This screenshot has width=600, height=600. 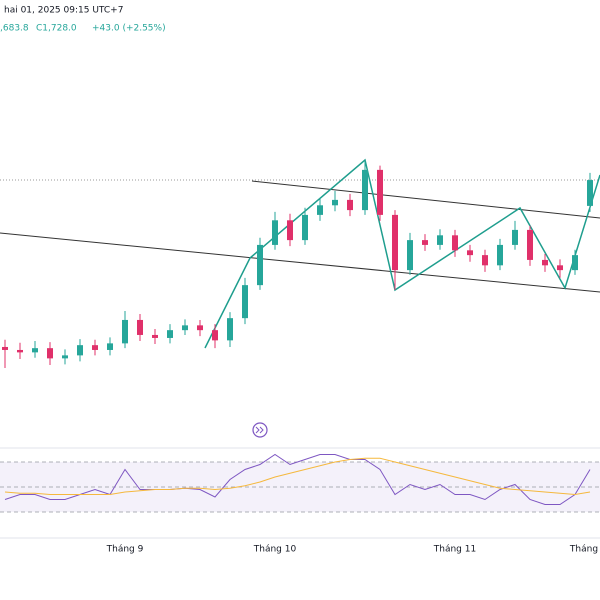 I want to click on x-tick-label: Tháng 10, so click(x=275, y=550).